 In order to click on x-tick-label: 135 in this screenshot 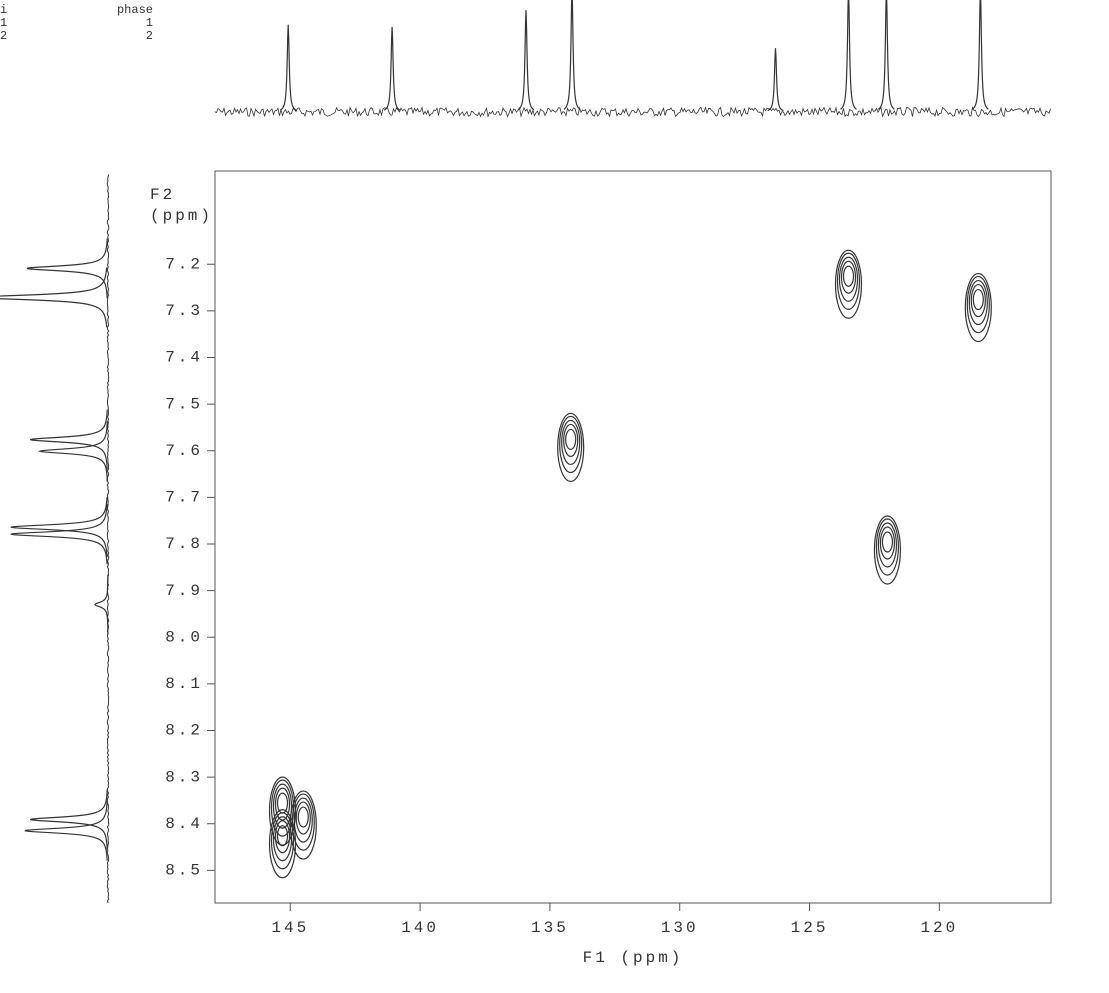, I will do `click(550, 928)`.